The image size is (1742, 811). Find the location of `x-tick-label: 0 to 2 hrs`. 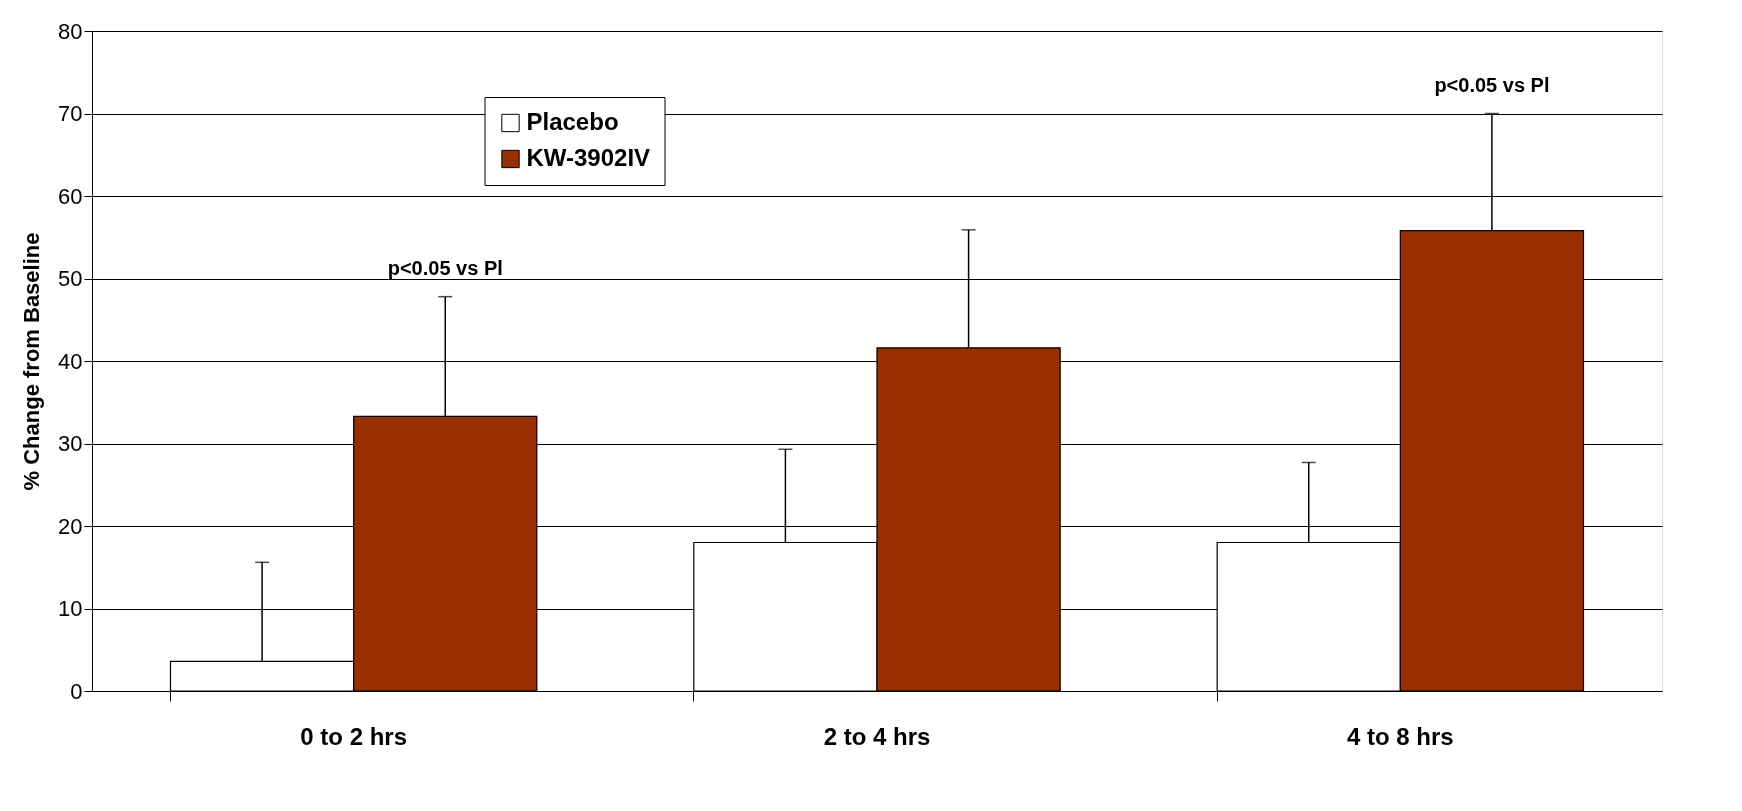

x-tick-label: 0 to 2 hrs is located at coordinates (354, 736).